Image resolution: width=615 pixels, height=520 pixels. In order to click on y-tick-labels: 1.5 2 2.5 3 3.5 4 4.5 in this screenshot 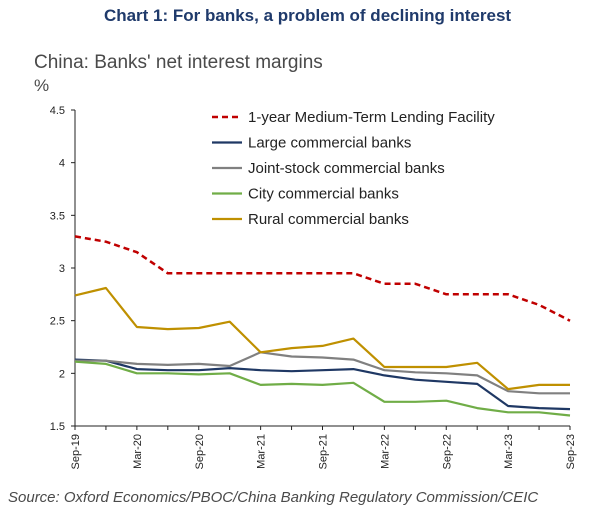, I will do `click(57, 269)`.